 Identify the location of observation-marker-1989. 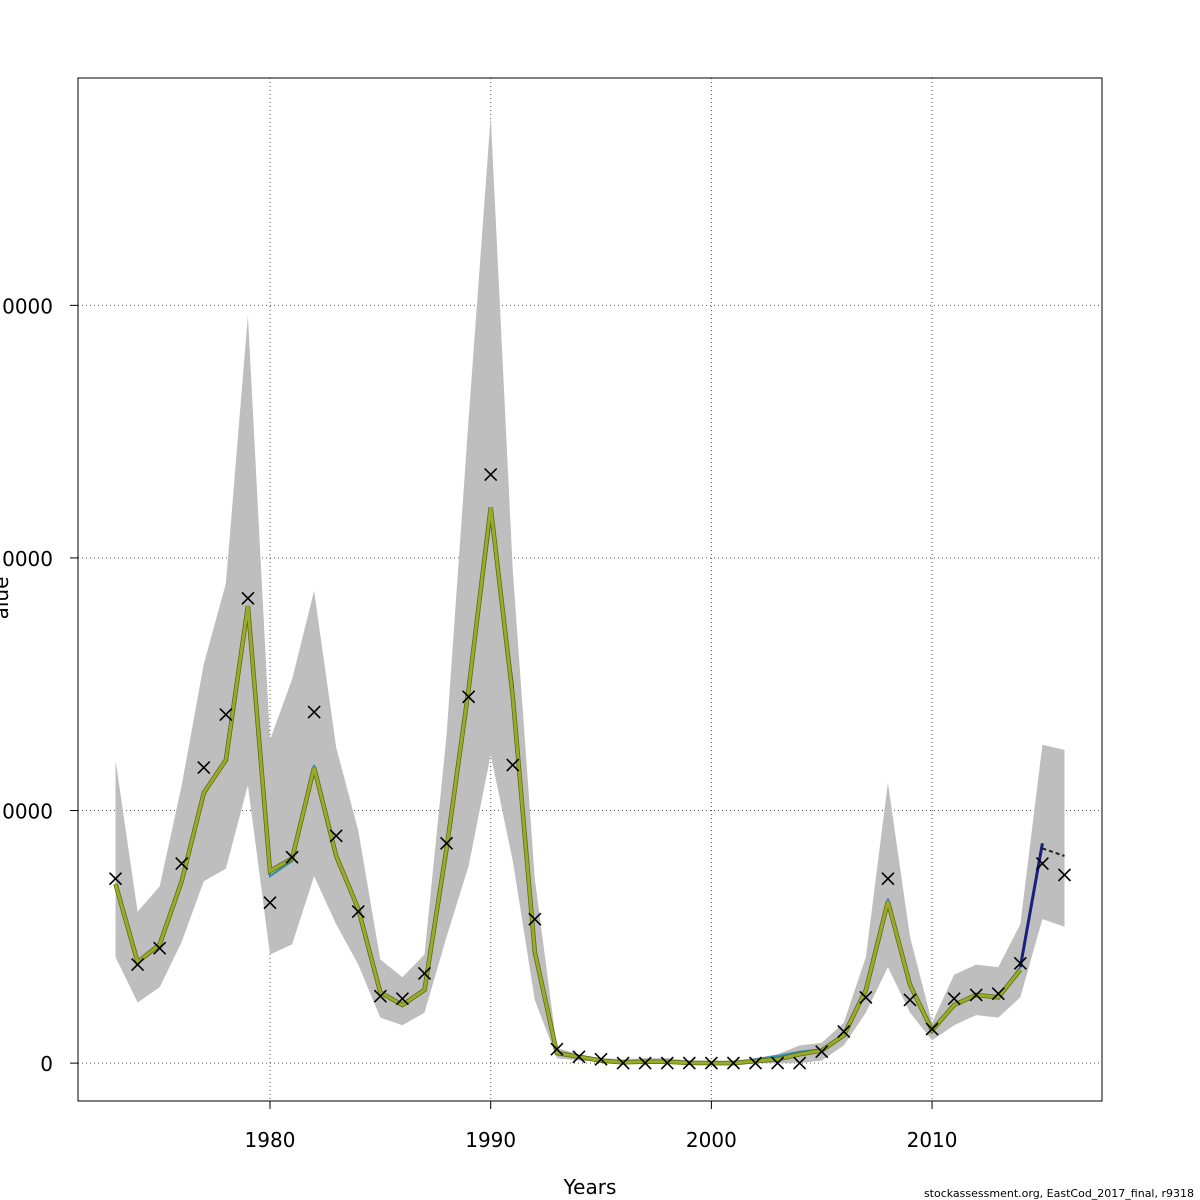
(469, 697).